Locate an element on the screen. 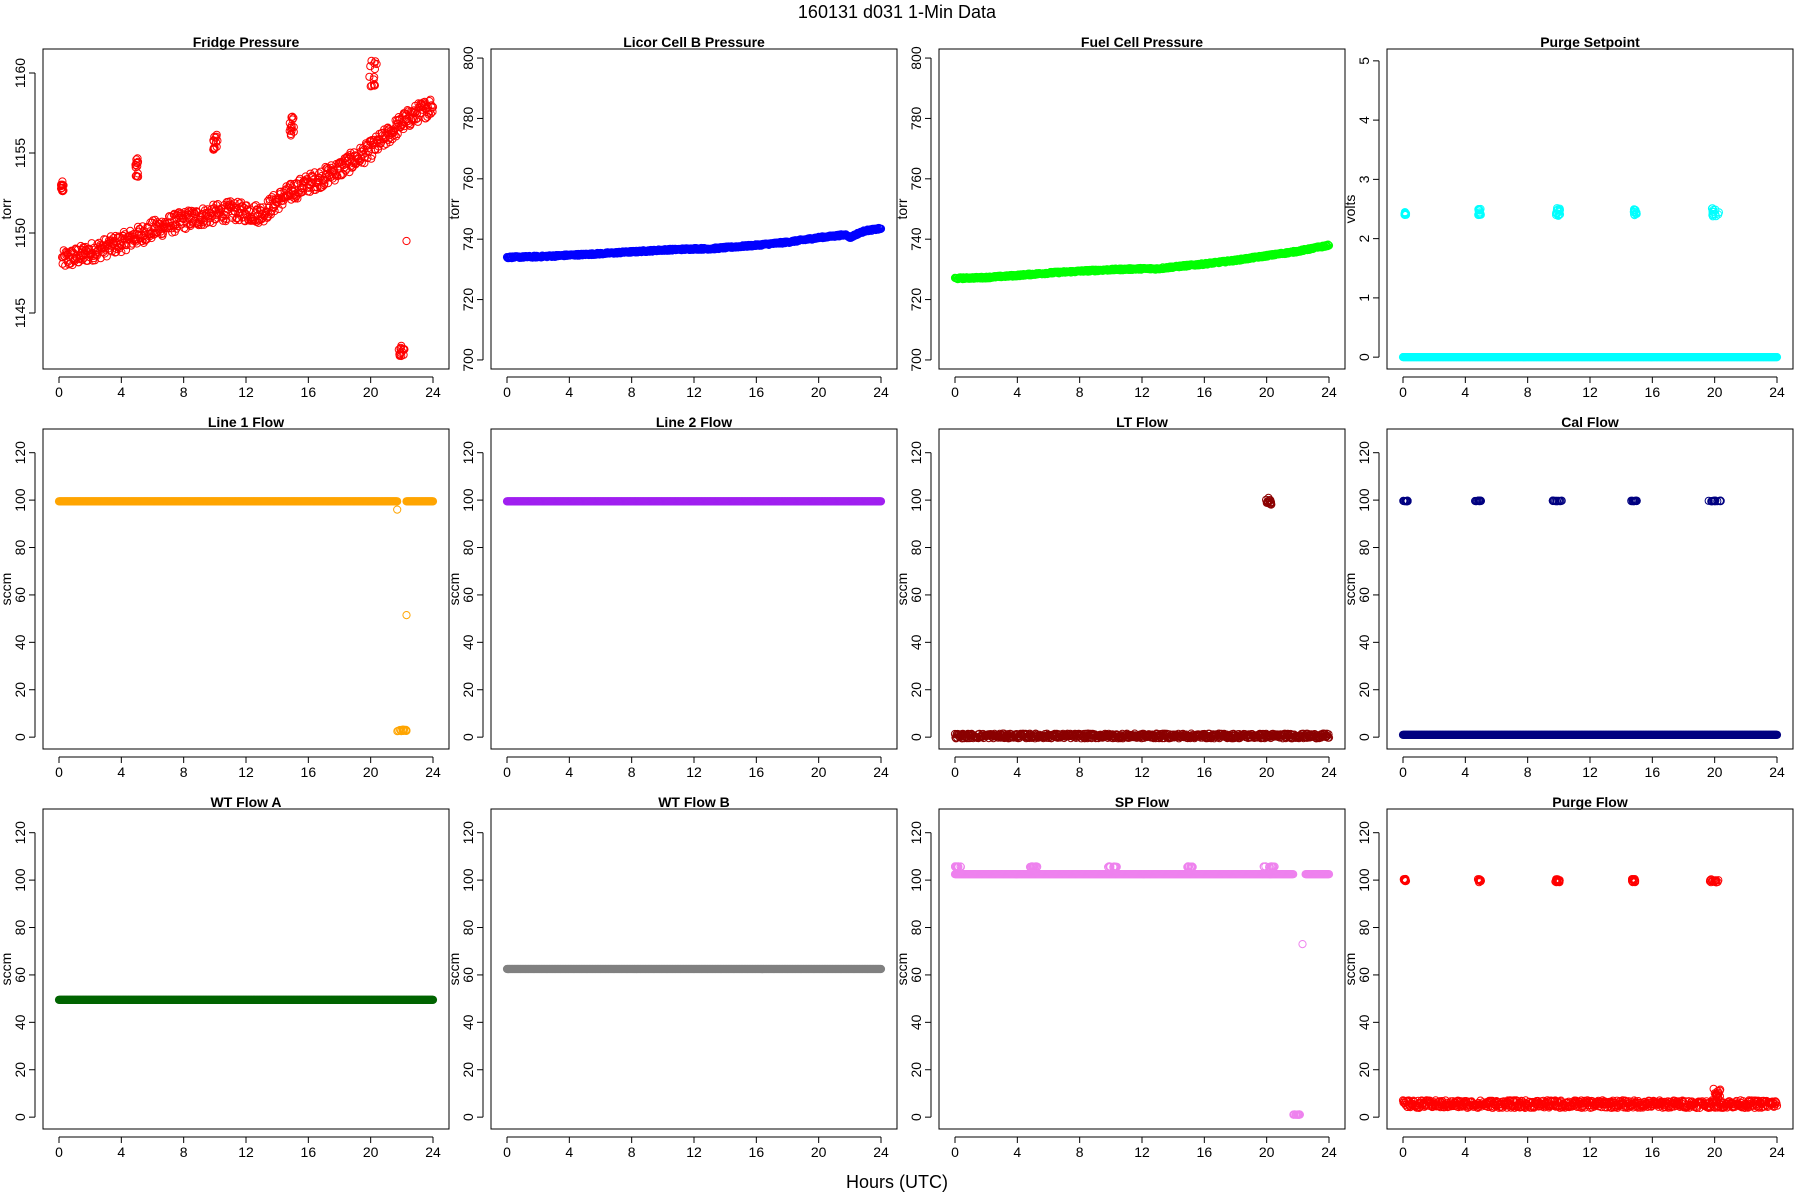 The image size is (1800, 1200). y-tick-label: 760 is located at coordinates (916, 179).